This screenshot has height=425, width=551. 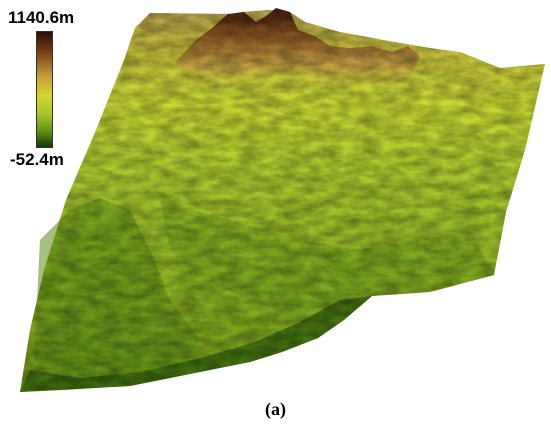 I want to click on legend-min-label: -52.4m, so click(x=37, y=159).